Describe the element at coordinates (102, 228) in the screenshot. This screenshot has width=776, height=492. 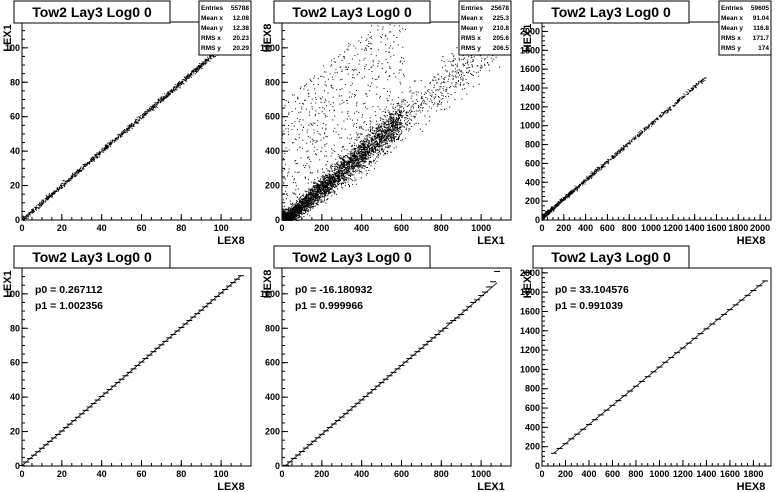
I see `x-tick-label: 40` at that location.